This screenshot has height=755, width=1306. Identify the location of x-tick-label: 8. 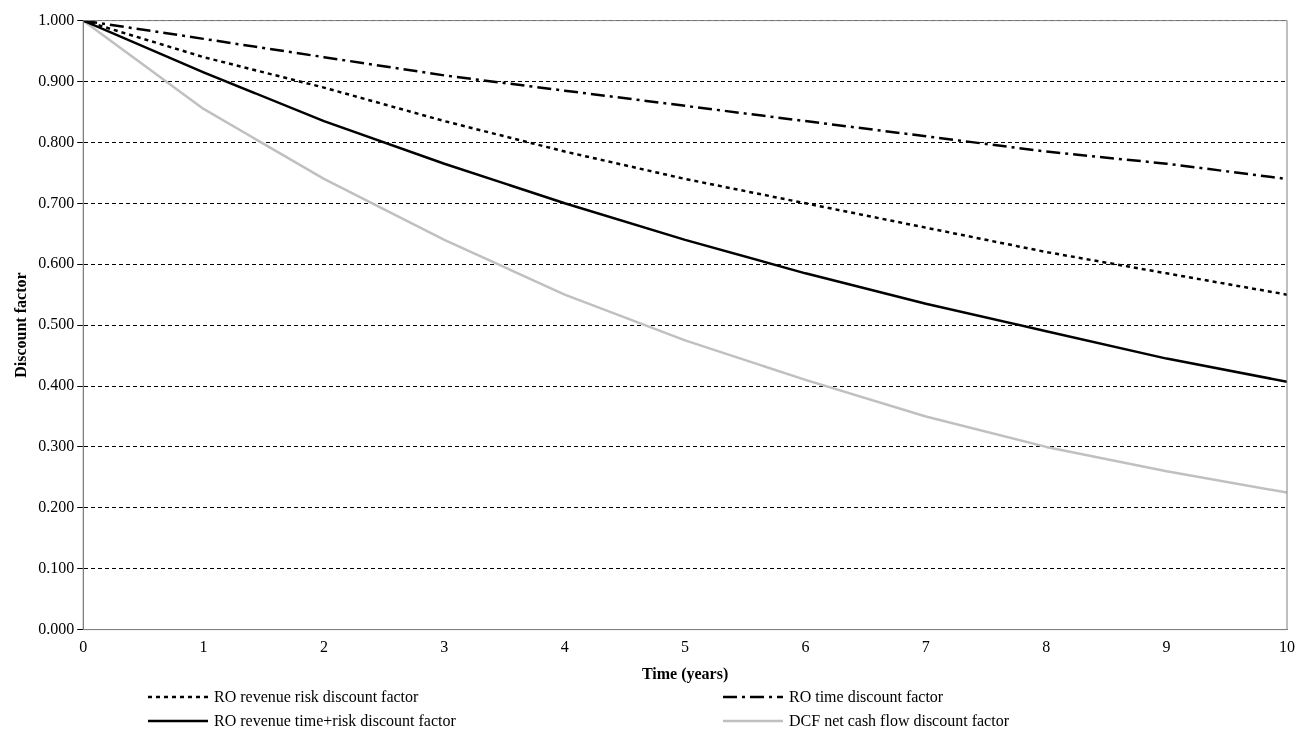
(1046, 647).